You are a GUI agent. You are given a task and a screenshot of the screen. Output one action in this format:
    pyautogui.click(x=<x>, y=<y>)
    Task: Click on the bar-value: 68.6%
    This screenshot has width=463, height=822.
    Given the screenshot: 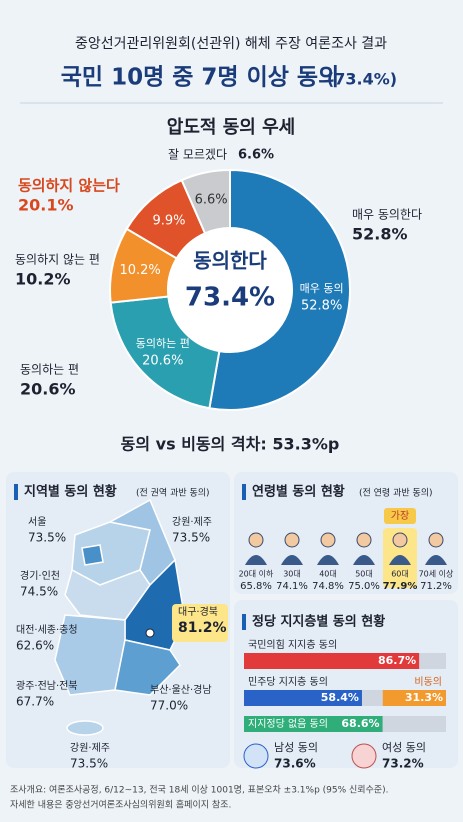 What is the action you would take?
    pyautogui.click(x=360, y=723)
    